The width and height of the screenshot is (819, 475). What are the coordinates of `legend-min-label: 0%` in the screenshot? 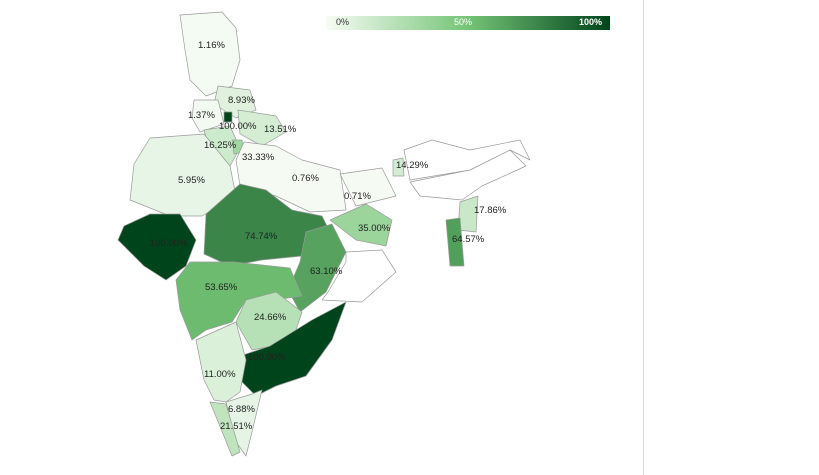 It's located at (343, 22).